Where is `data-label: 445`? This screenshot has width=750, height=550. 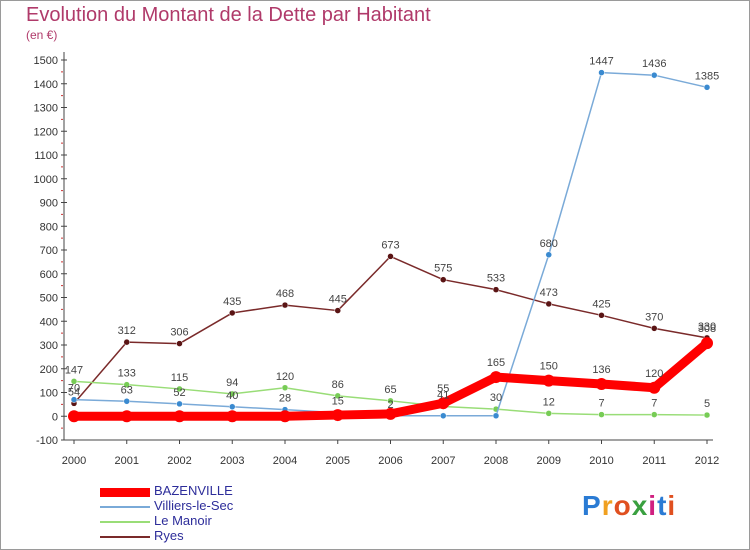 data-label: 445 is located at coordinates (338, 300).